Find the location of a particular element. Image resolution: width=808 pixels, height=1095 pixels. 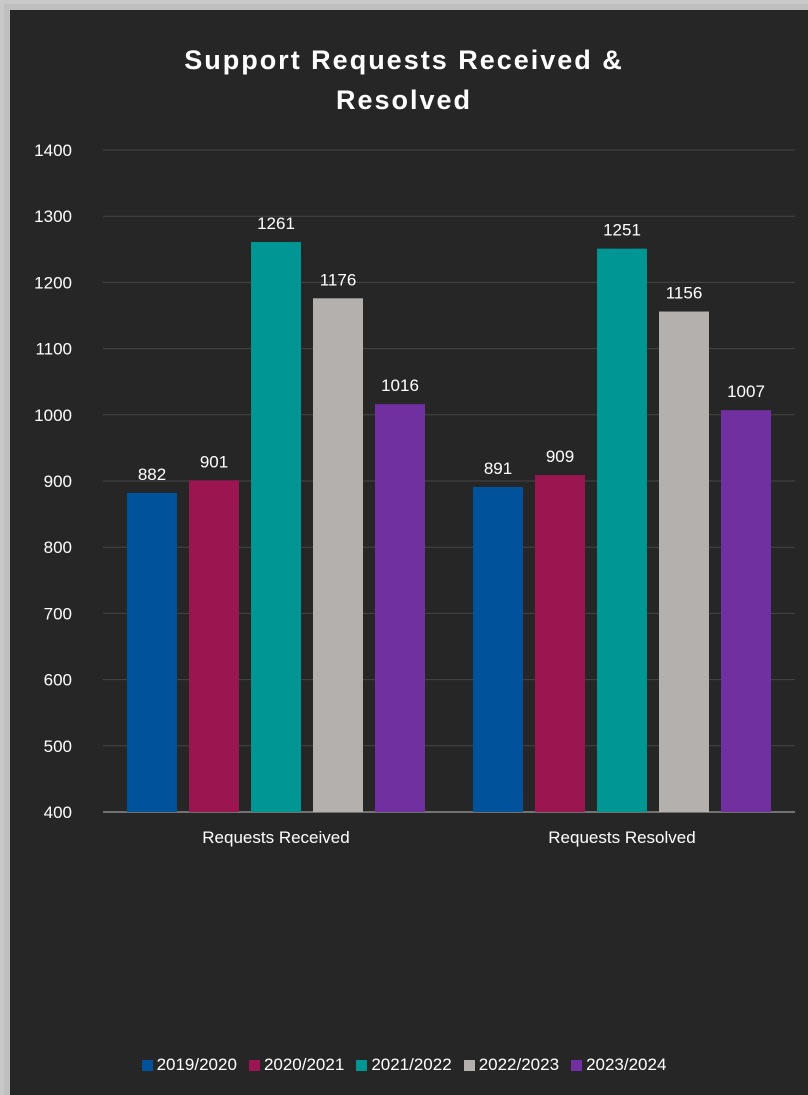

chart-title: Support Requests Received & Resolved is located at coordinates (404, 80).